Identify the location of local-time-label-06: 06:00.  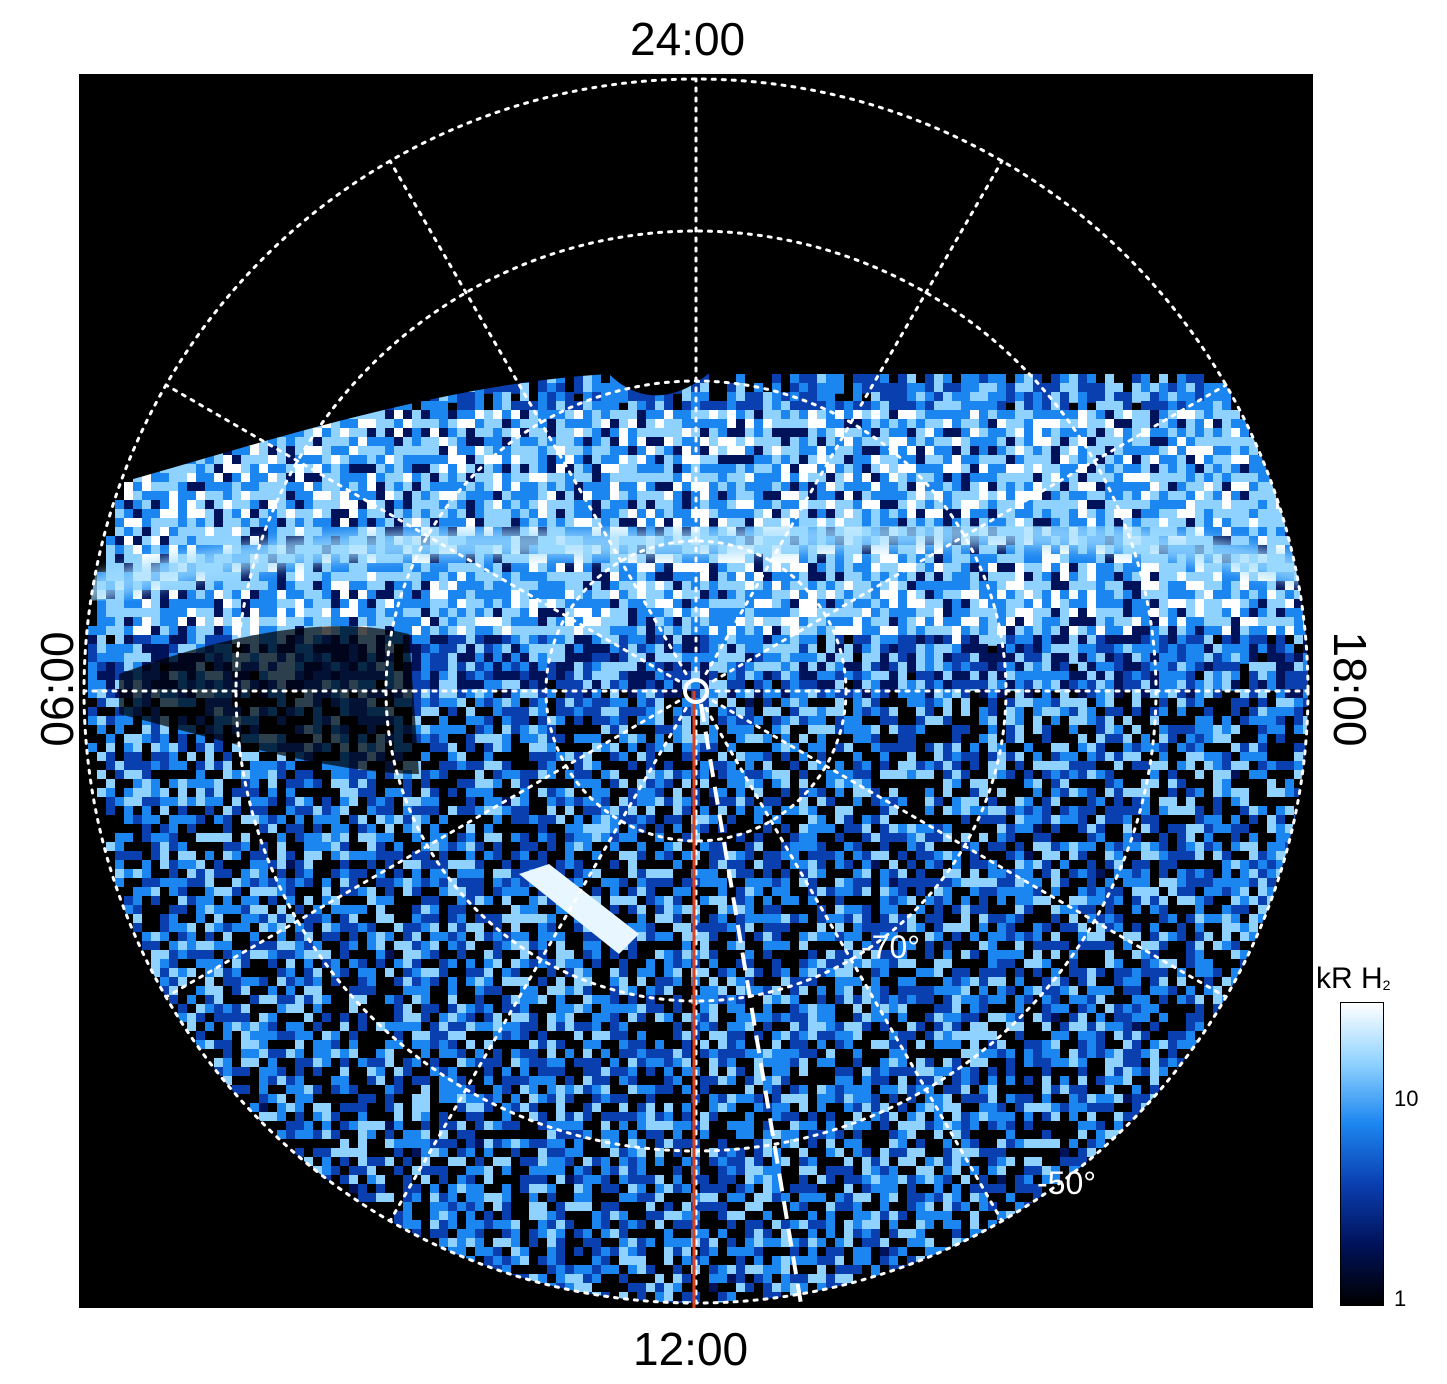
(57, 689).